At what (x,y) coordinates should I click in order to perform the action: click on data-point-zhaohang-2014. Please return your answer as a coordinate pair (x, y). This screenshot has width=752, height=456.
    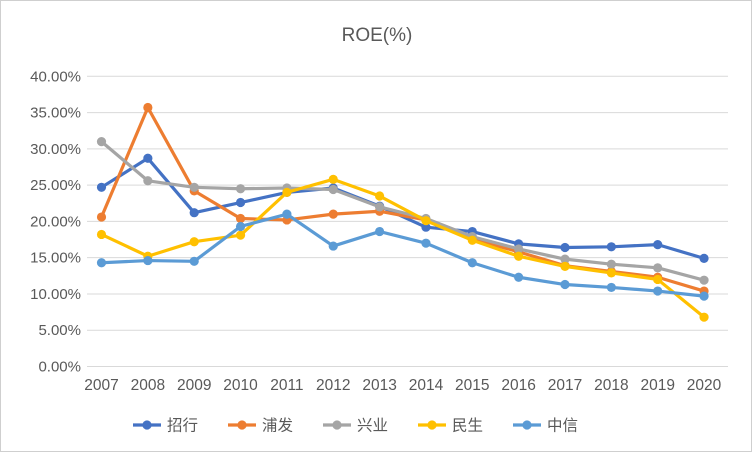
    Looking at the image, I should click on (426, 227).